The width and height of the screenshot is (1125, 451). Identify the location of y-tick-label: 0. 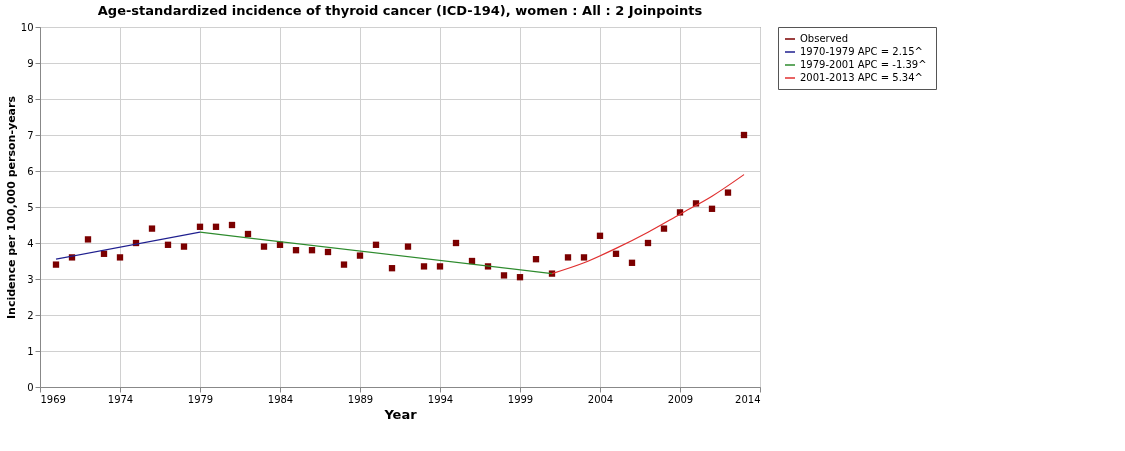
(30, 387).